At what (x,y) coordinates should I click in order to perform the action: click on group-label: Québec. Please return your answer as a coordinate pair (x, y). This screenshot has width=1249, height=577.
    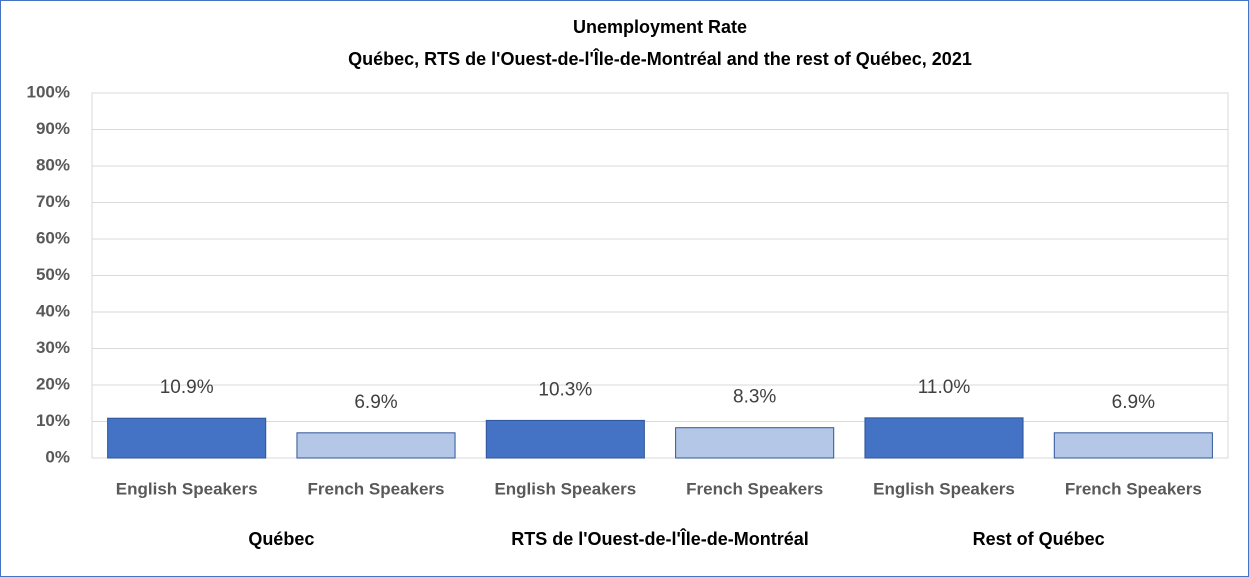
    Looking at the image, I should click on (281, 538).